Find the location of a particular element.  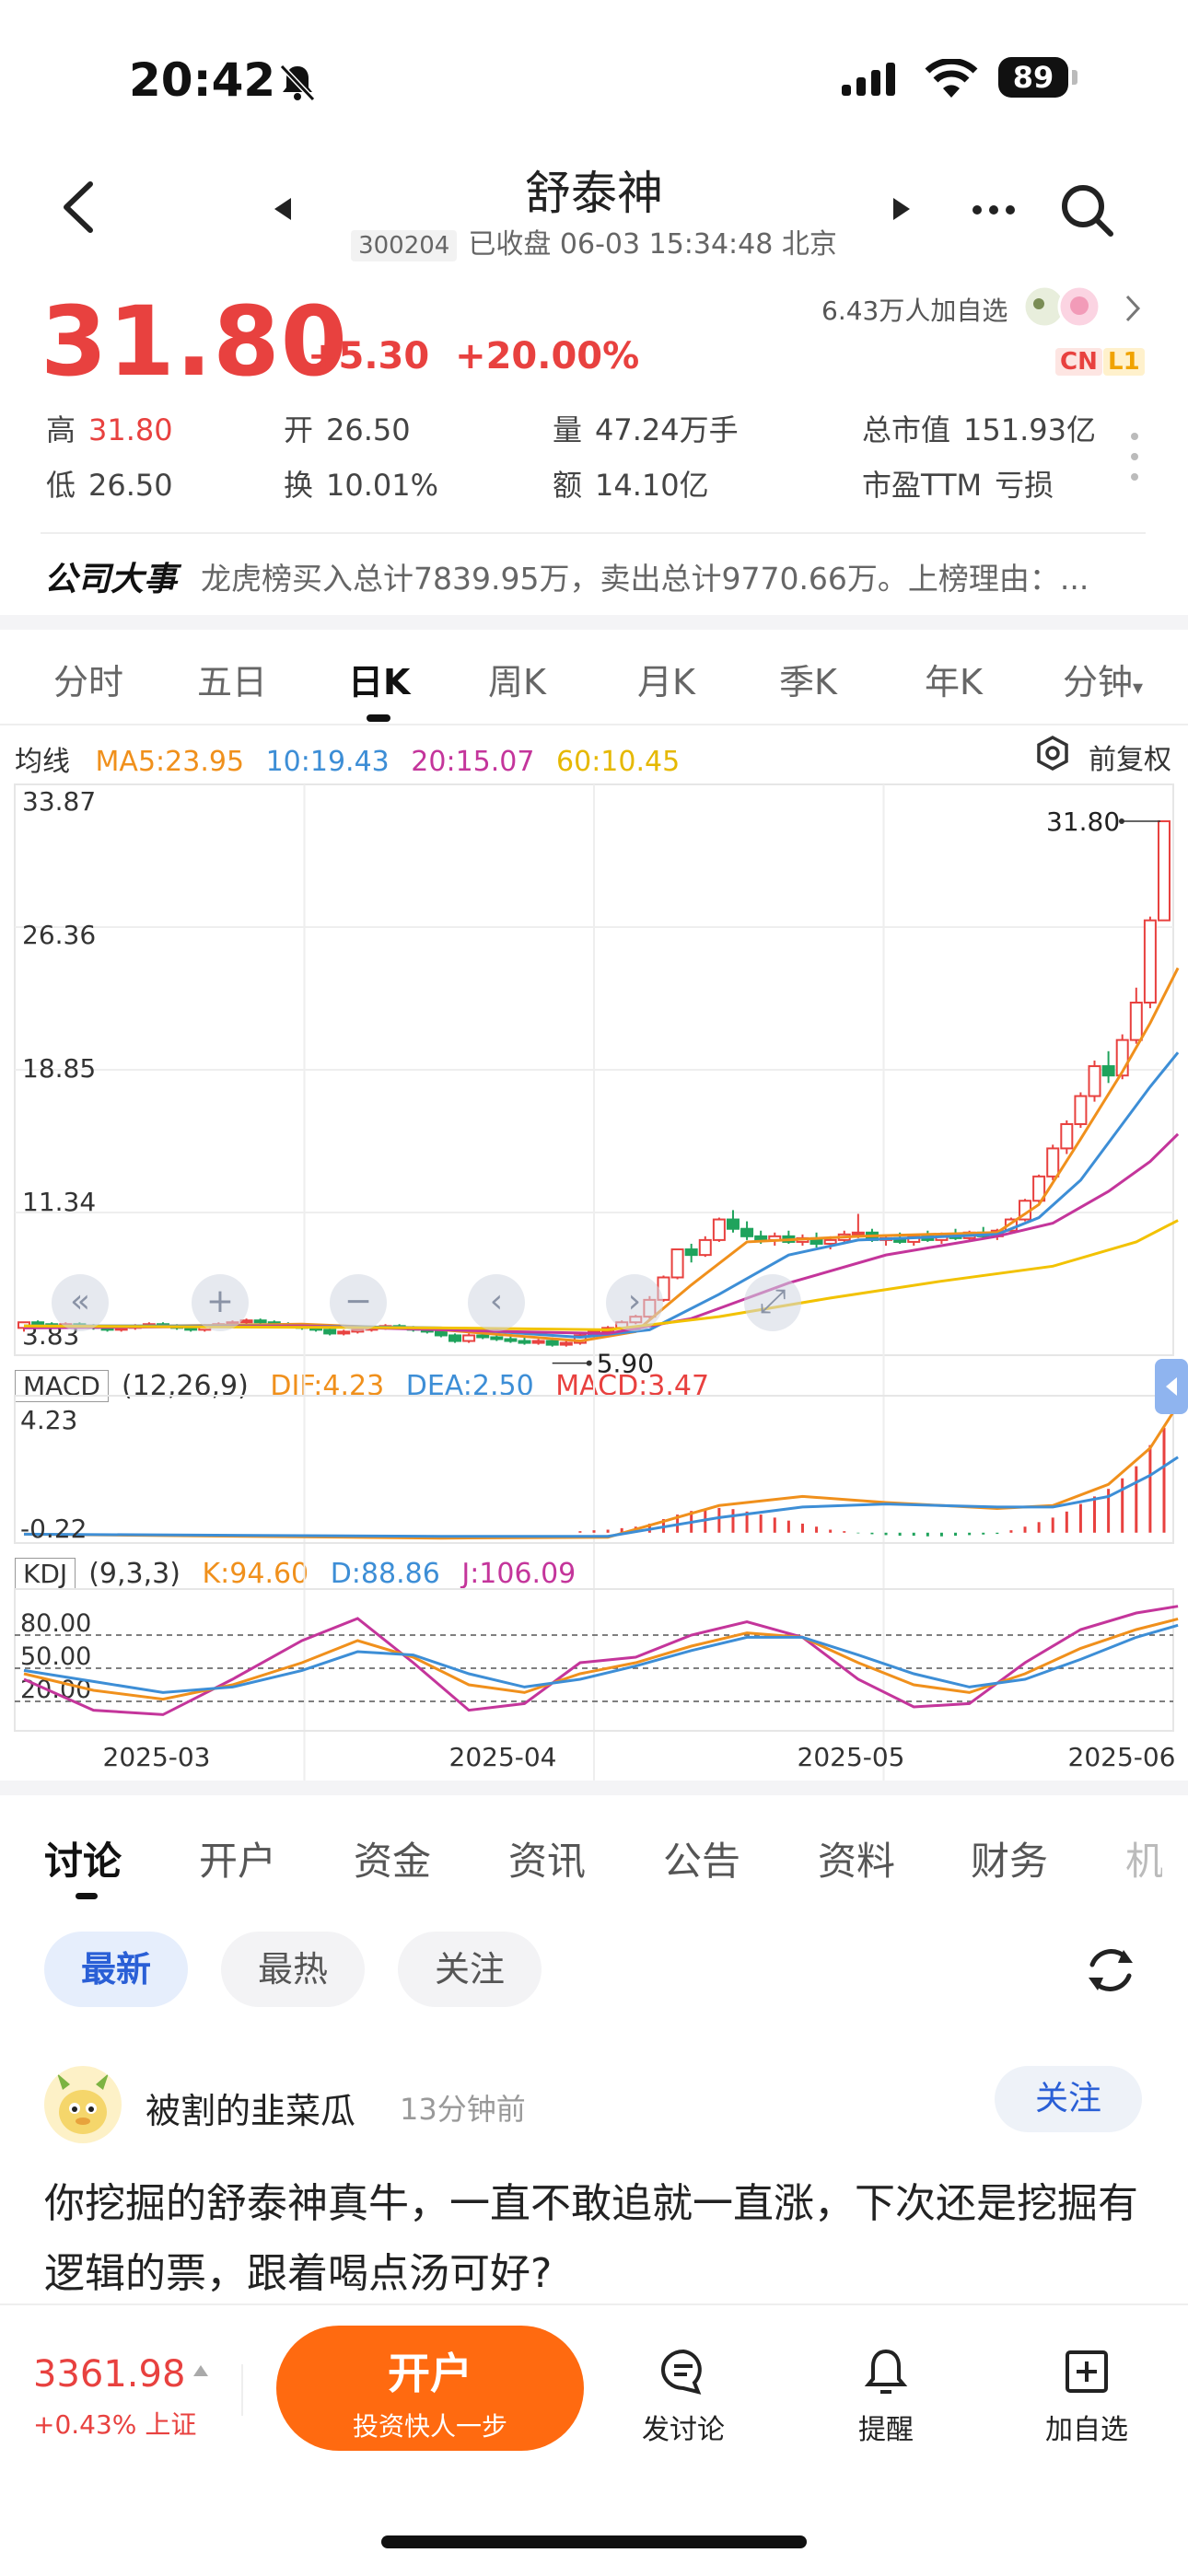

adjust-mode: 前复权 is located at coordinates (1130, 760).